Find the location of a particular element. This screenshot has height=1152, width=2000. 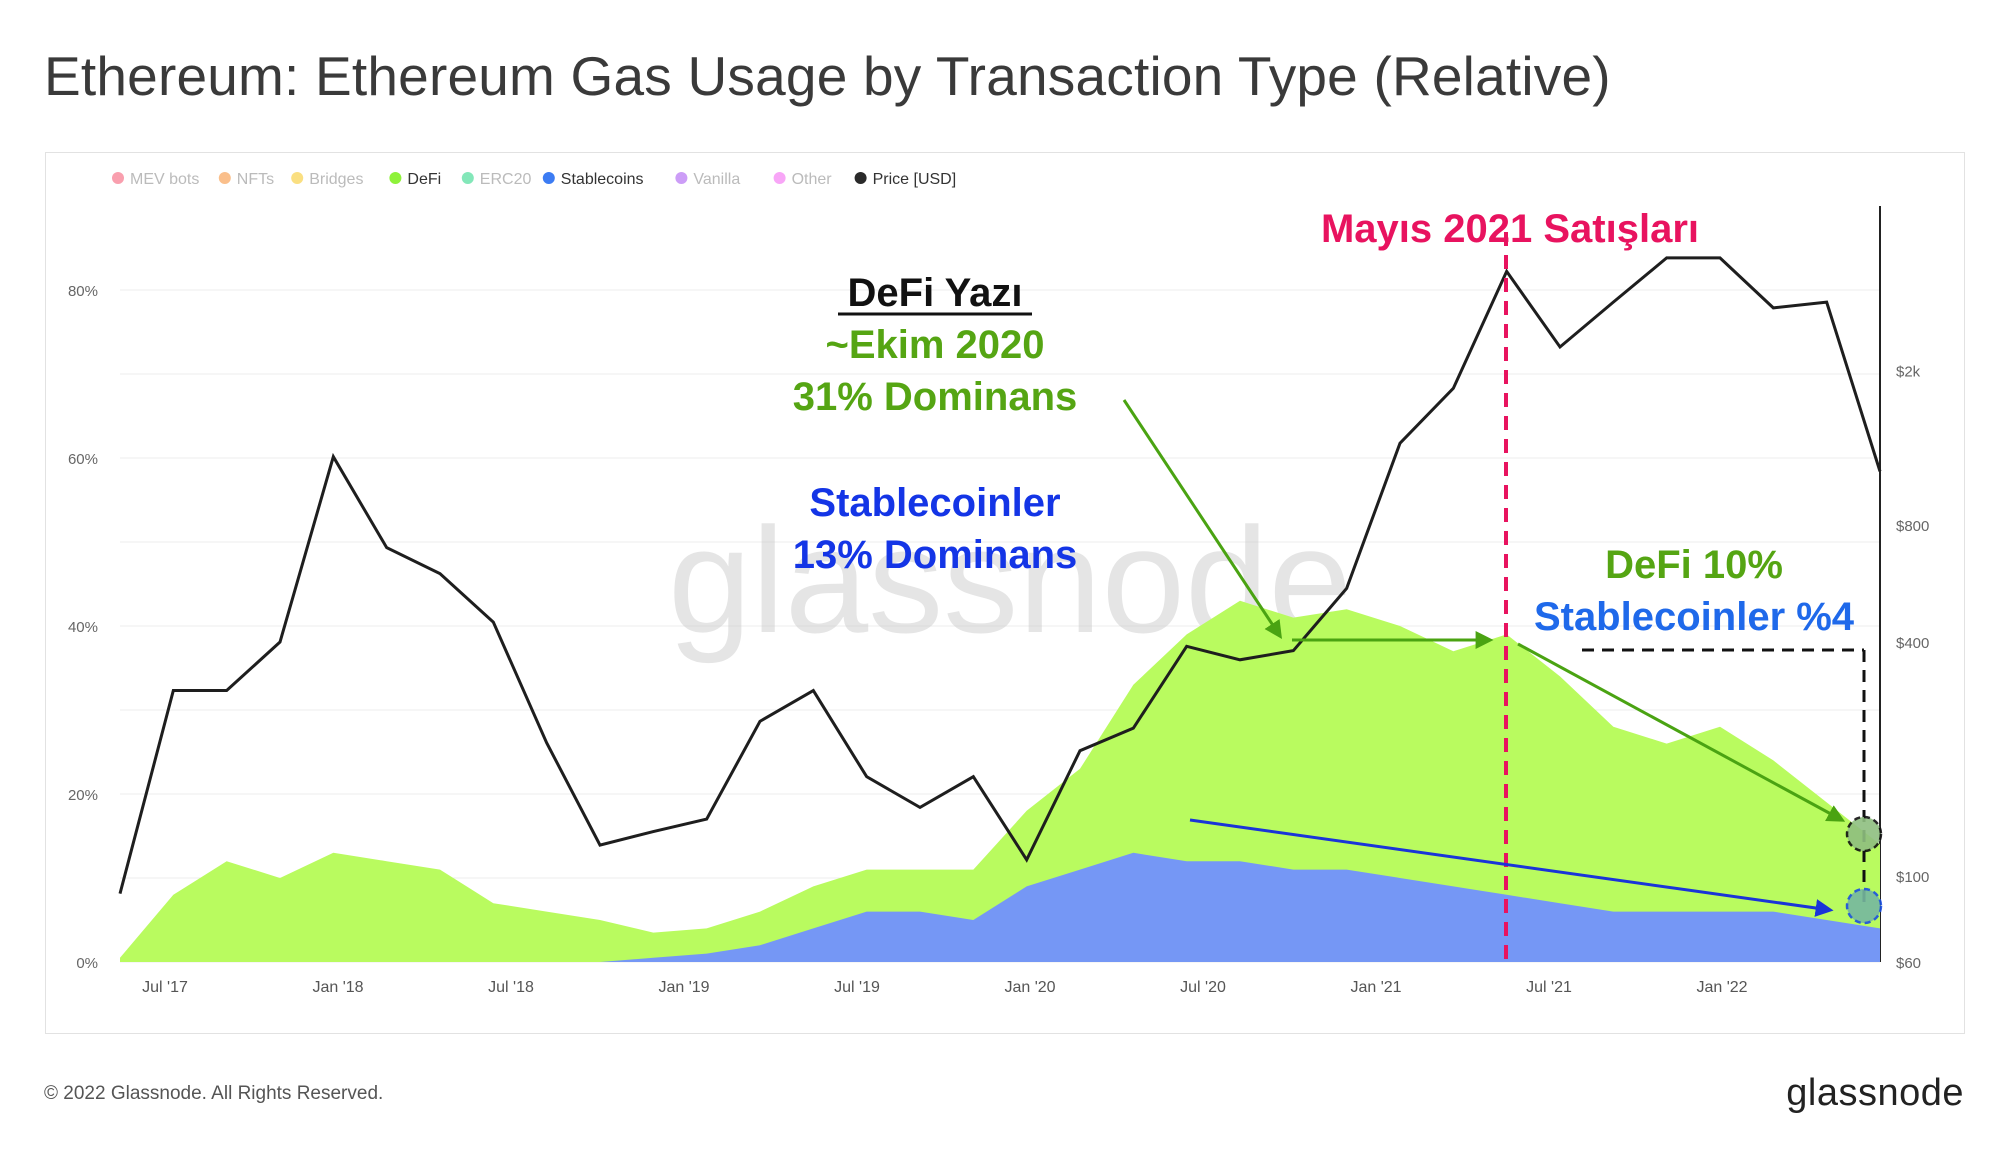

legend-price-usd--dot-icon is located at coordinates (860, 178).